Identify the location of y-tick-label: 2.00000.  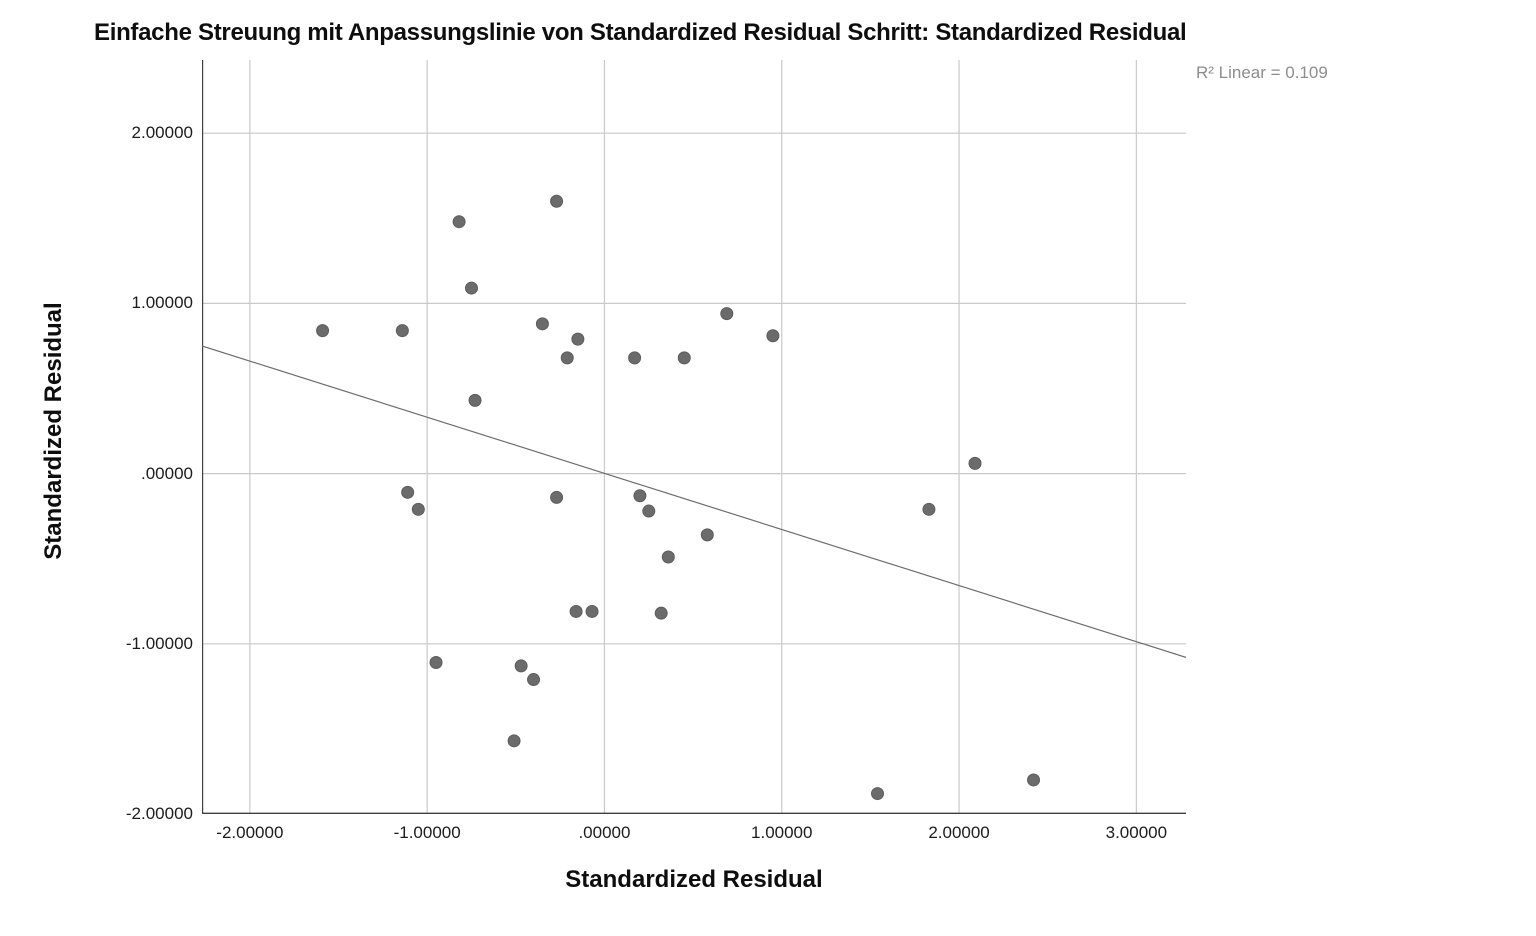
(162, 133).